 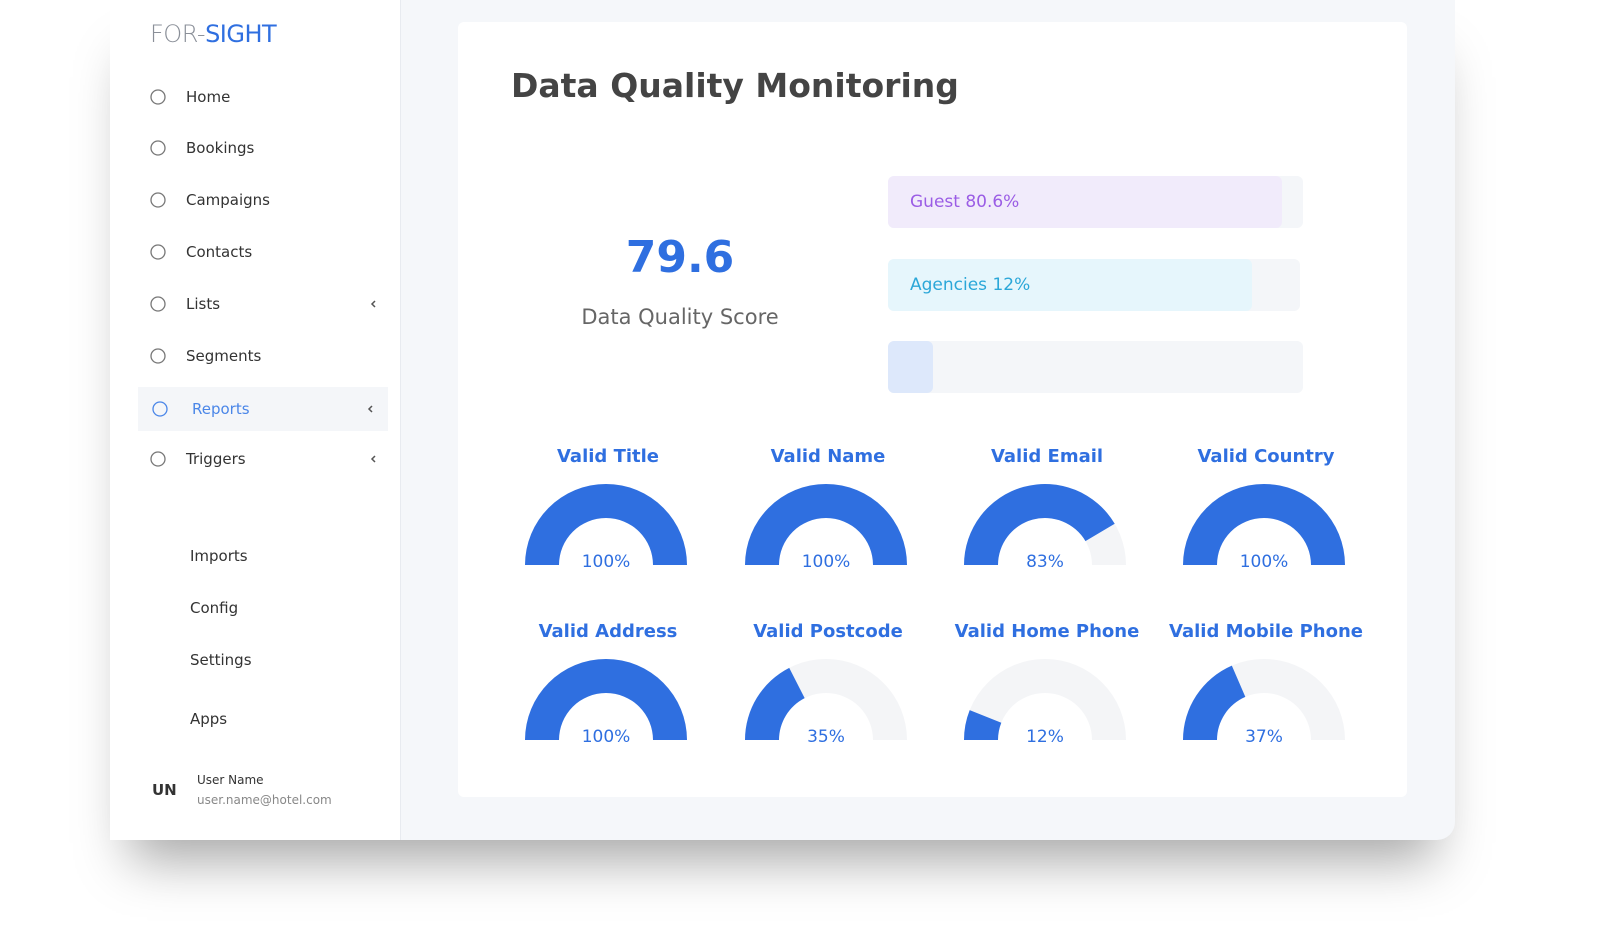 What do you see at coordinates (263, 356) in the screenshot?
I see `nav-item: Segments` at bounding box center [263, 356].